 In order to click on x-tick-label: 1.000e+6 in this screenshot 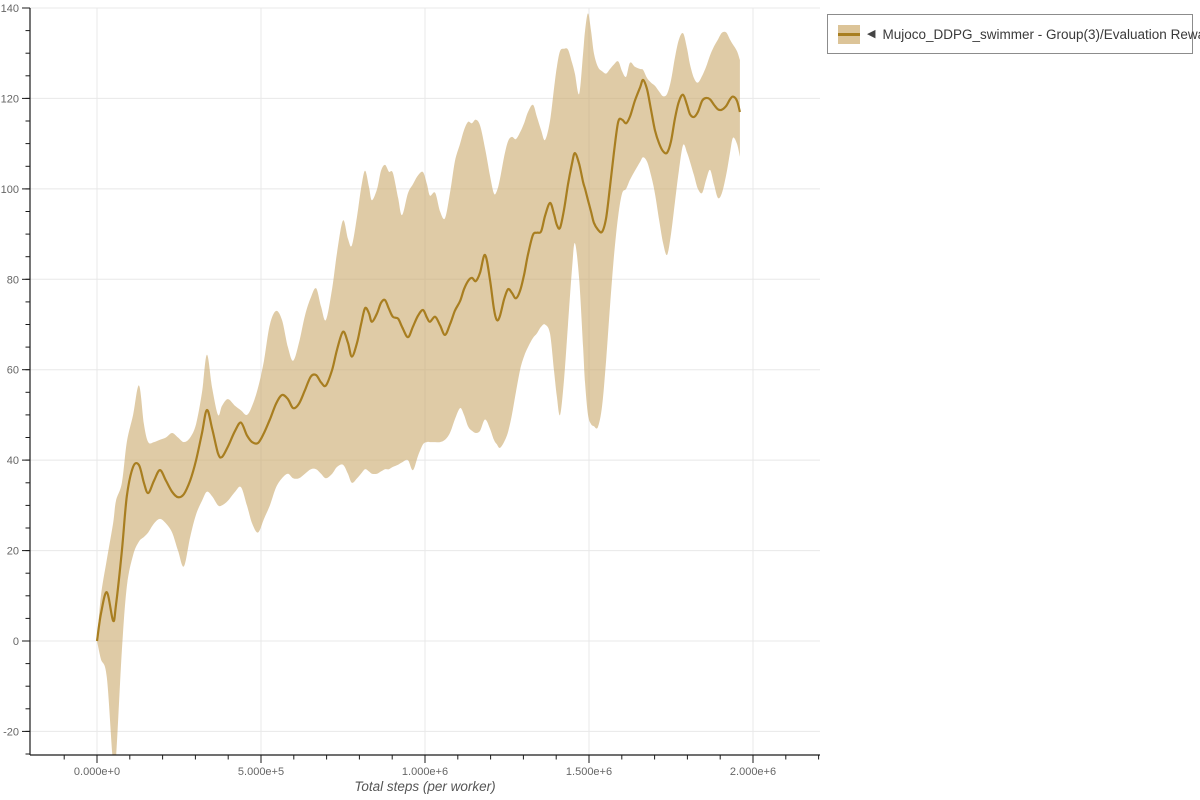, I will do `click(425, 772)`.